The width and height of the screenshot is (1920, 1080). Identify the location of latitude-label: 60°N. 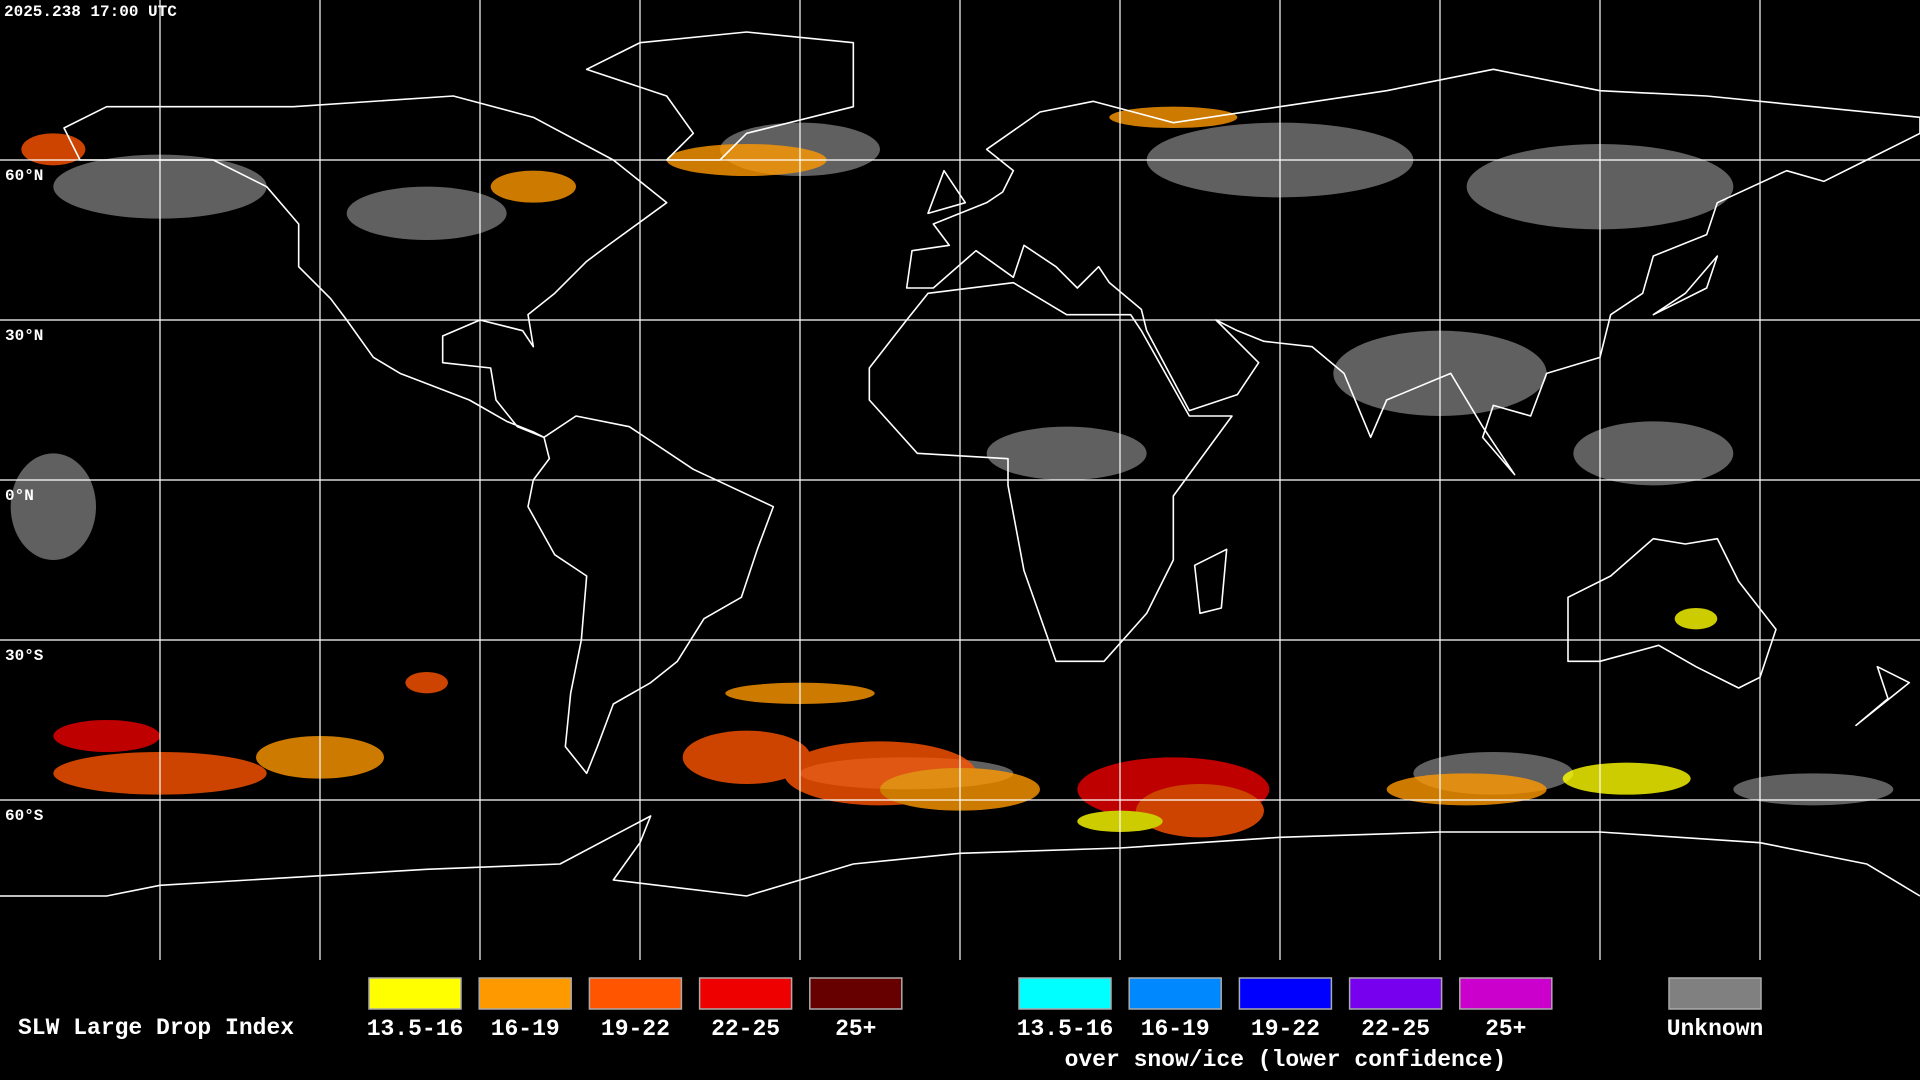
(24, 176).